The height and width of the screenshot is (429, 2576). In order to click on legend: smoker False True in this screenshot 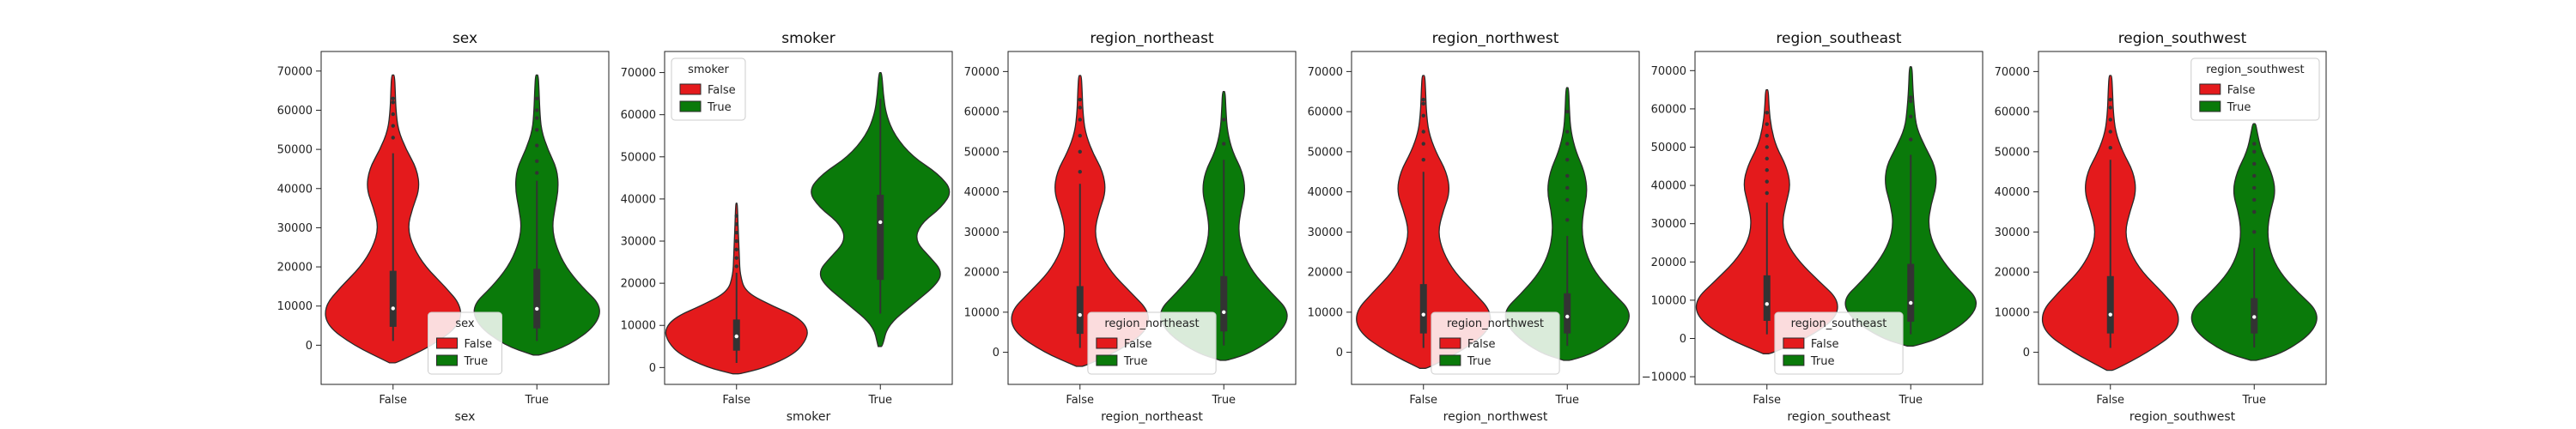, I will do `click(708, 89)`.